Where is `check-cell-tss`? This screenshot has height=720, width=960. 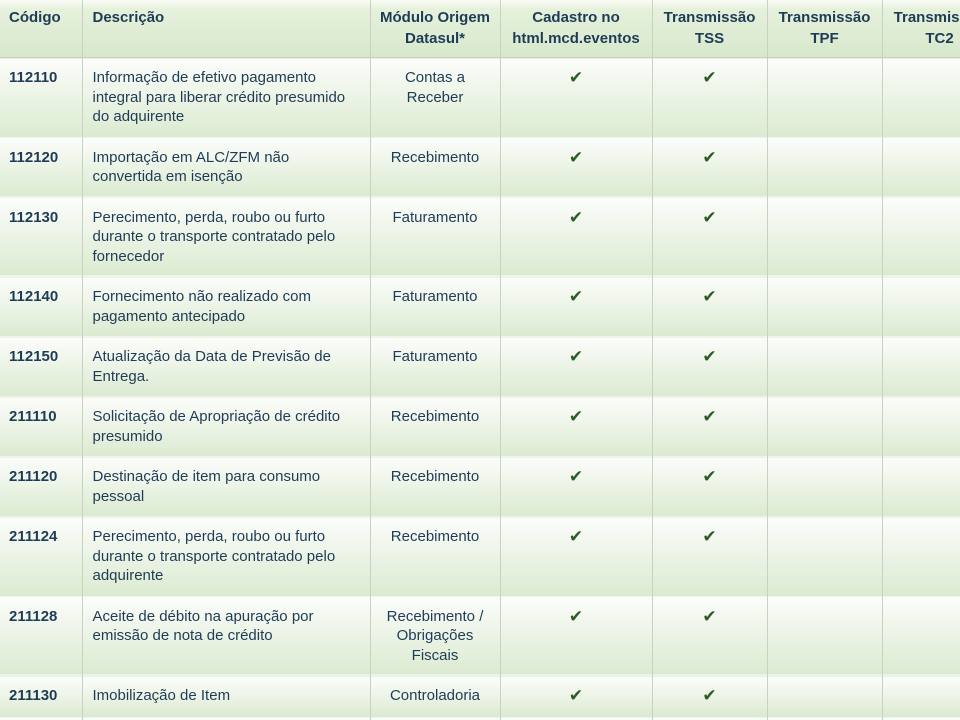 check-cell-tss is located at coordinates (710, 718).